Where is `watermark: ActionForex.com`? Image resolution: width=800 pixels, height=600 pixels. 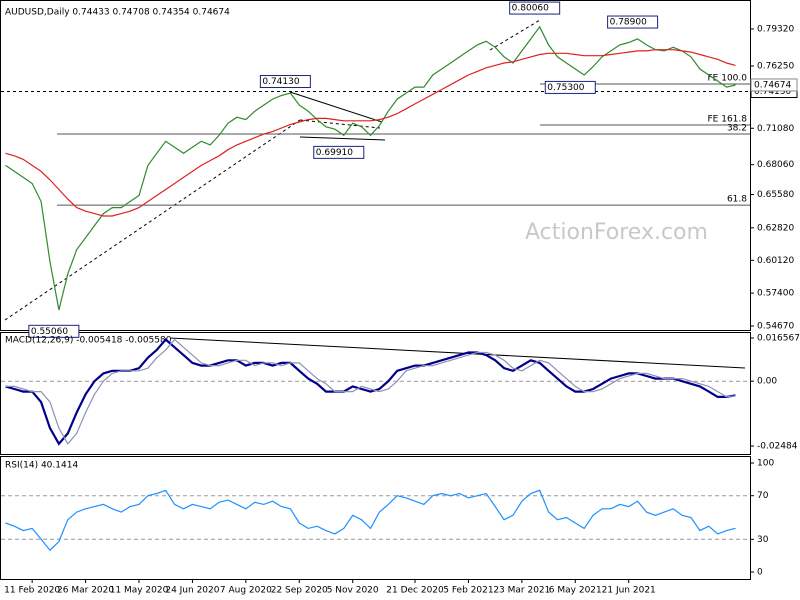
watermark: ActionForex.com is located at coordinates (616, 232).